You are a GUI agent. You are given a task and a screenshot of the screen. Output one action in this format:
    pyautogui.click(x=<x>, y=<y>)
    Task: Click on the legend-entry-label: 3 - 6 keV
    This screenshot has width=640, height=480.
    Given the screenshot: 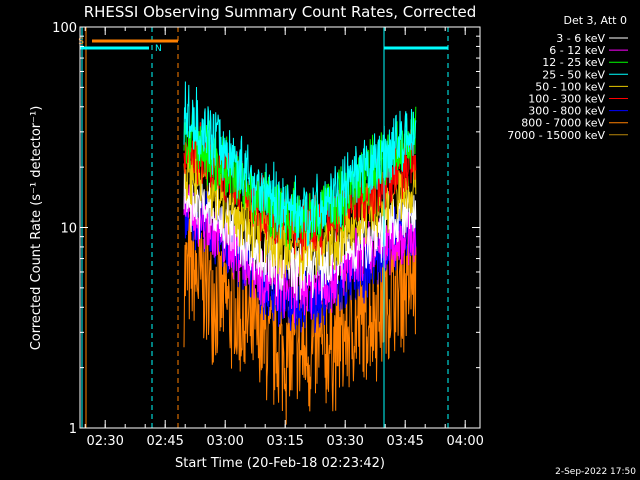 What is the action you would take?
    pyautogui.click(x=580, y=38)
    